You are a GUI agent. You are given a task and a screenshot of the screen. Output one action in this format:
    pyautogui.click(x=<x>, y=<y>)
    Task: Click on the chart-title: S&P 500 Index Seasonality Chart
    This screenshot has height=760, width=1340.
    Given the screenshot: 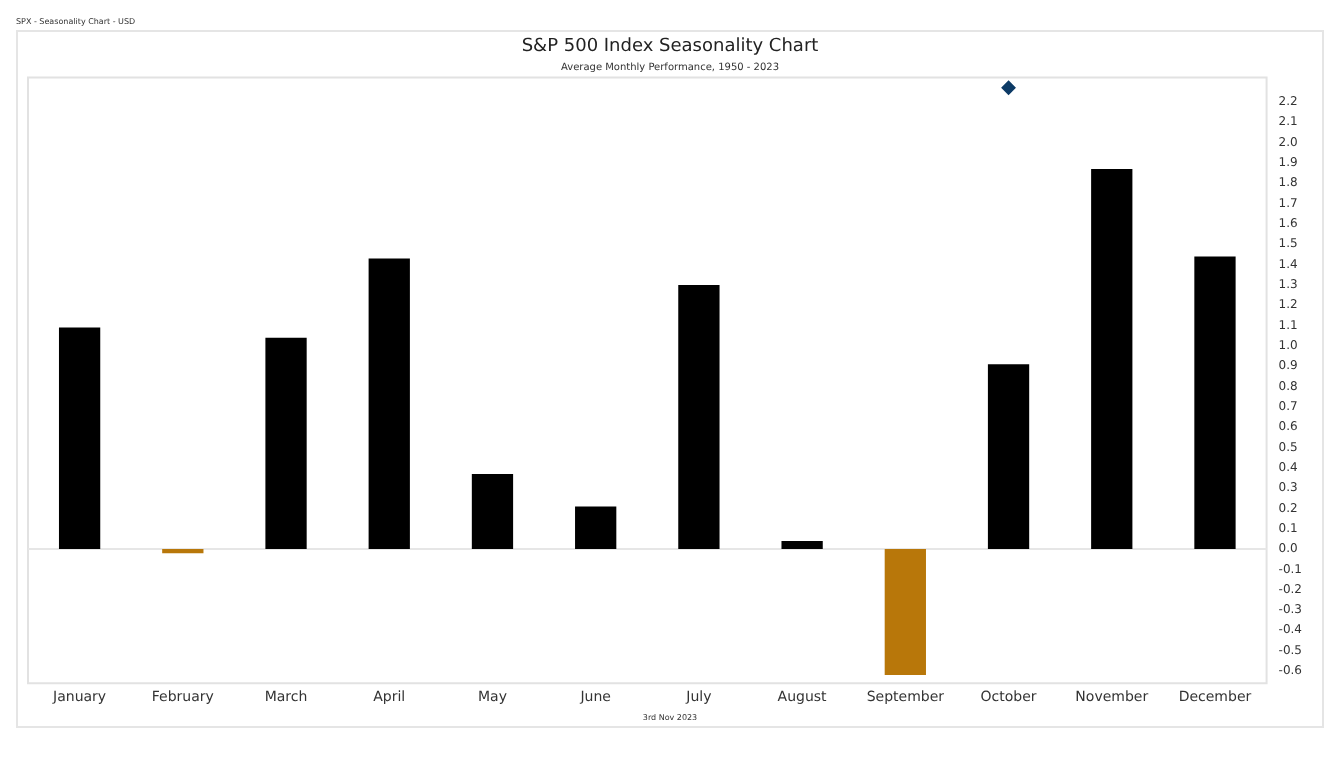 What is the action you would take?
    pyautogui.click(x=670, y=47)
    